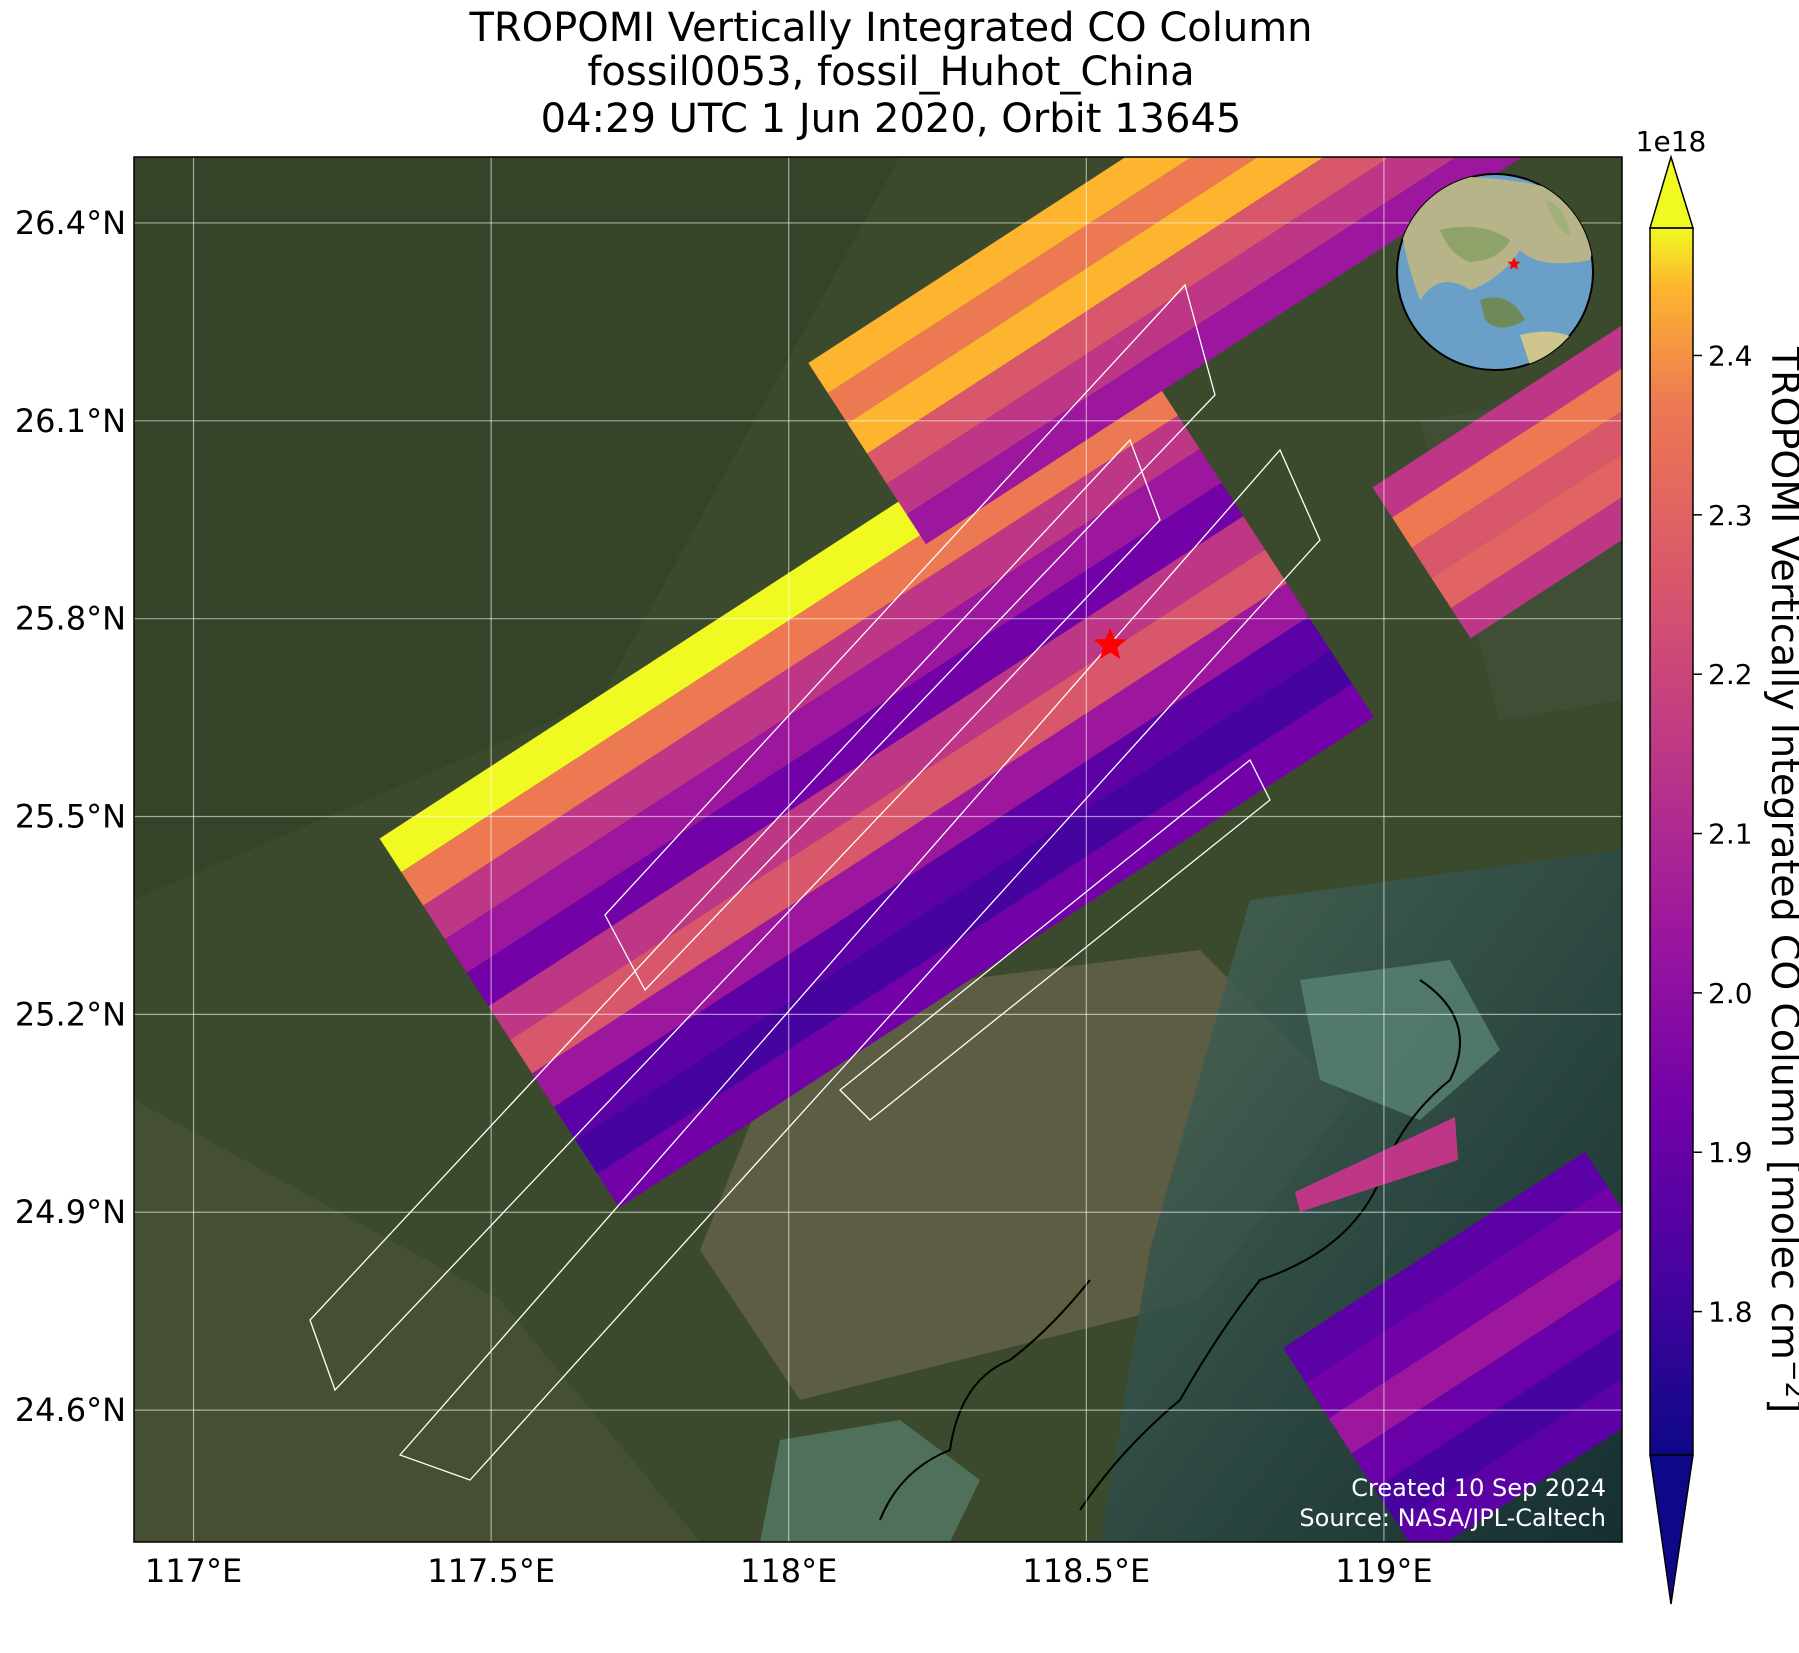 The width and height of the screenshot is (1799, 1653). Describe the element at coordinates (1383, 1571) in the screenshot. I see `lon-tick-label: 119°E` at that location.